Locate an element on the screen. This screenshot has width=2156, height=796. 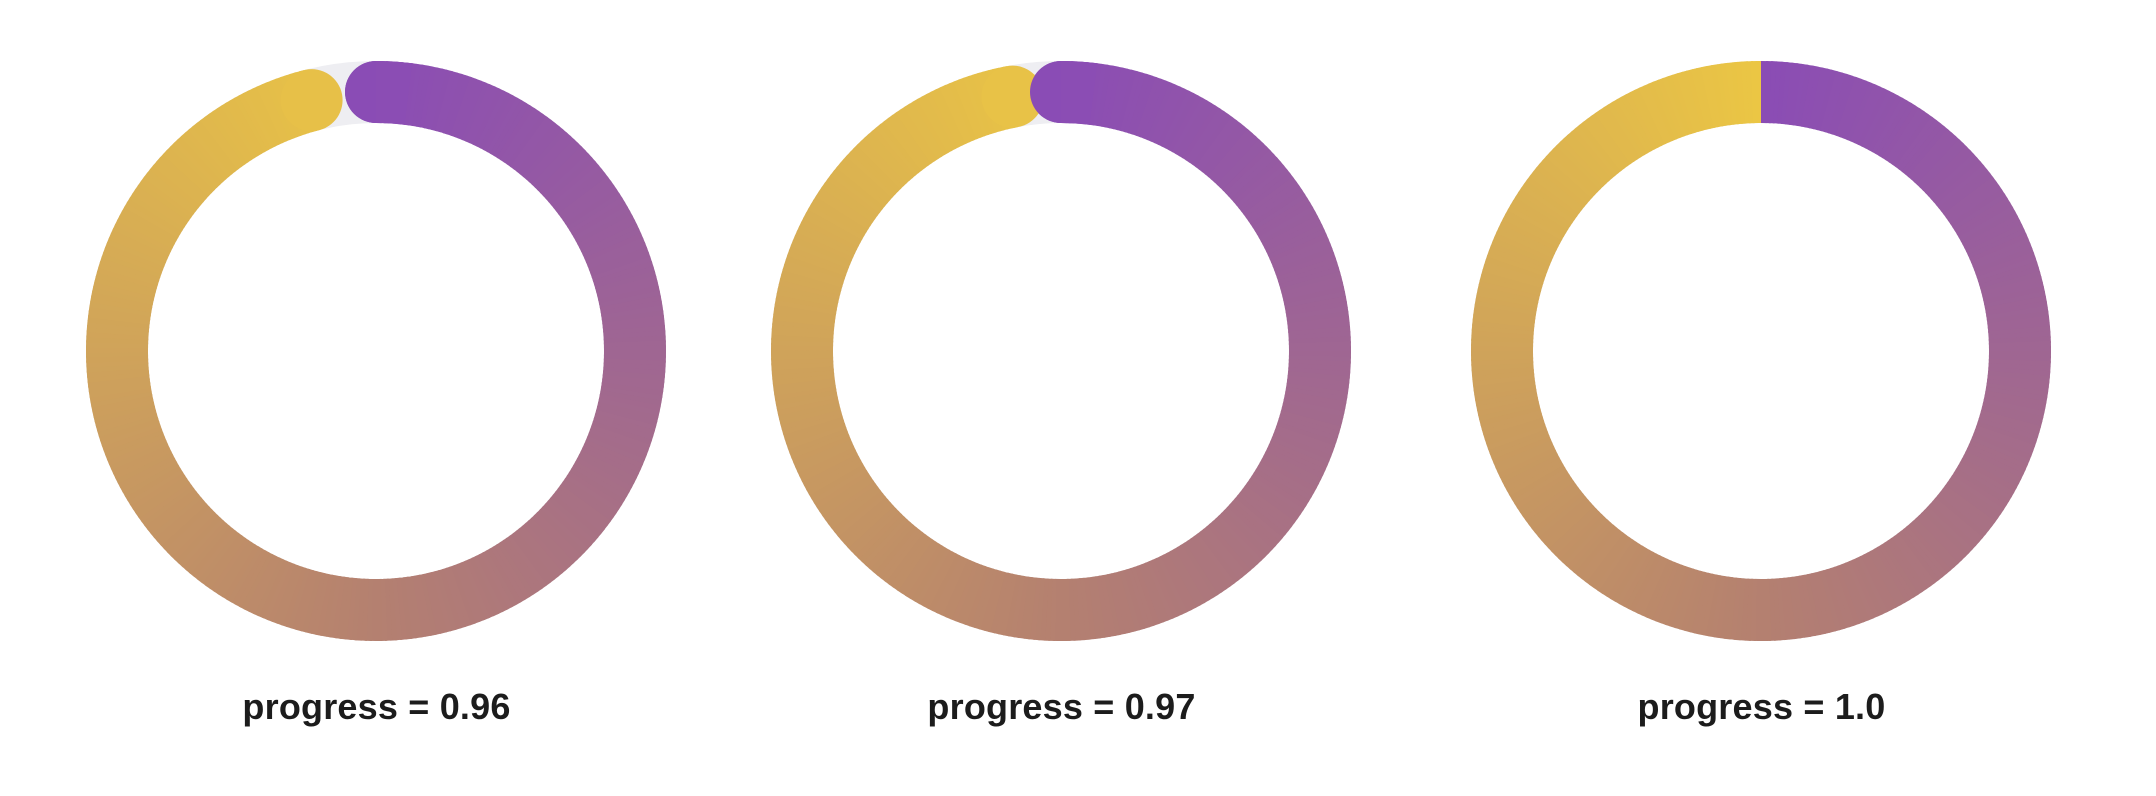
ring-end-cap is located at coordinates (312, 100).